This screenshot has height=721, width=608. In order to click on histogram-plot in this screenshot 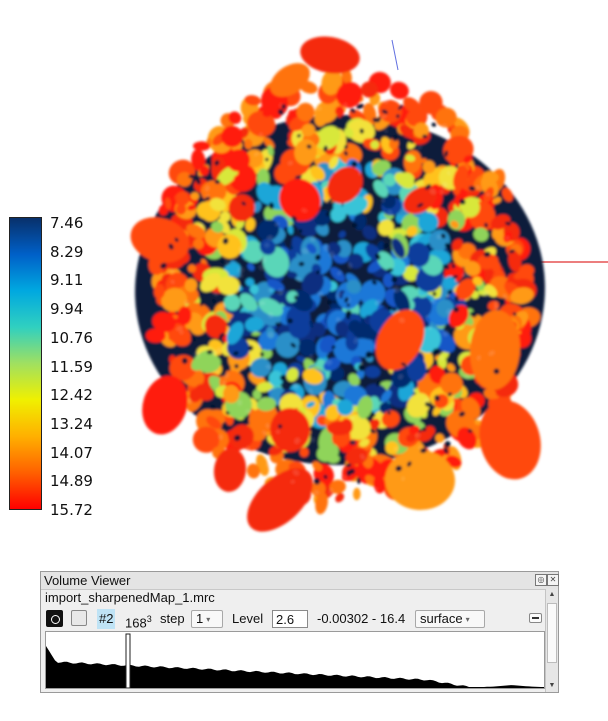, I will do `click(295, 660)`.